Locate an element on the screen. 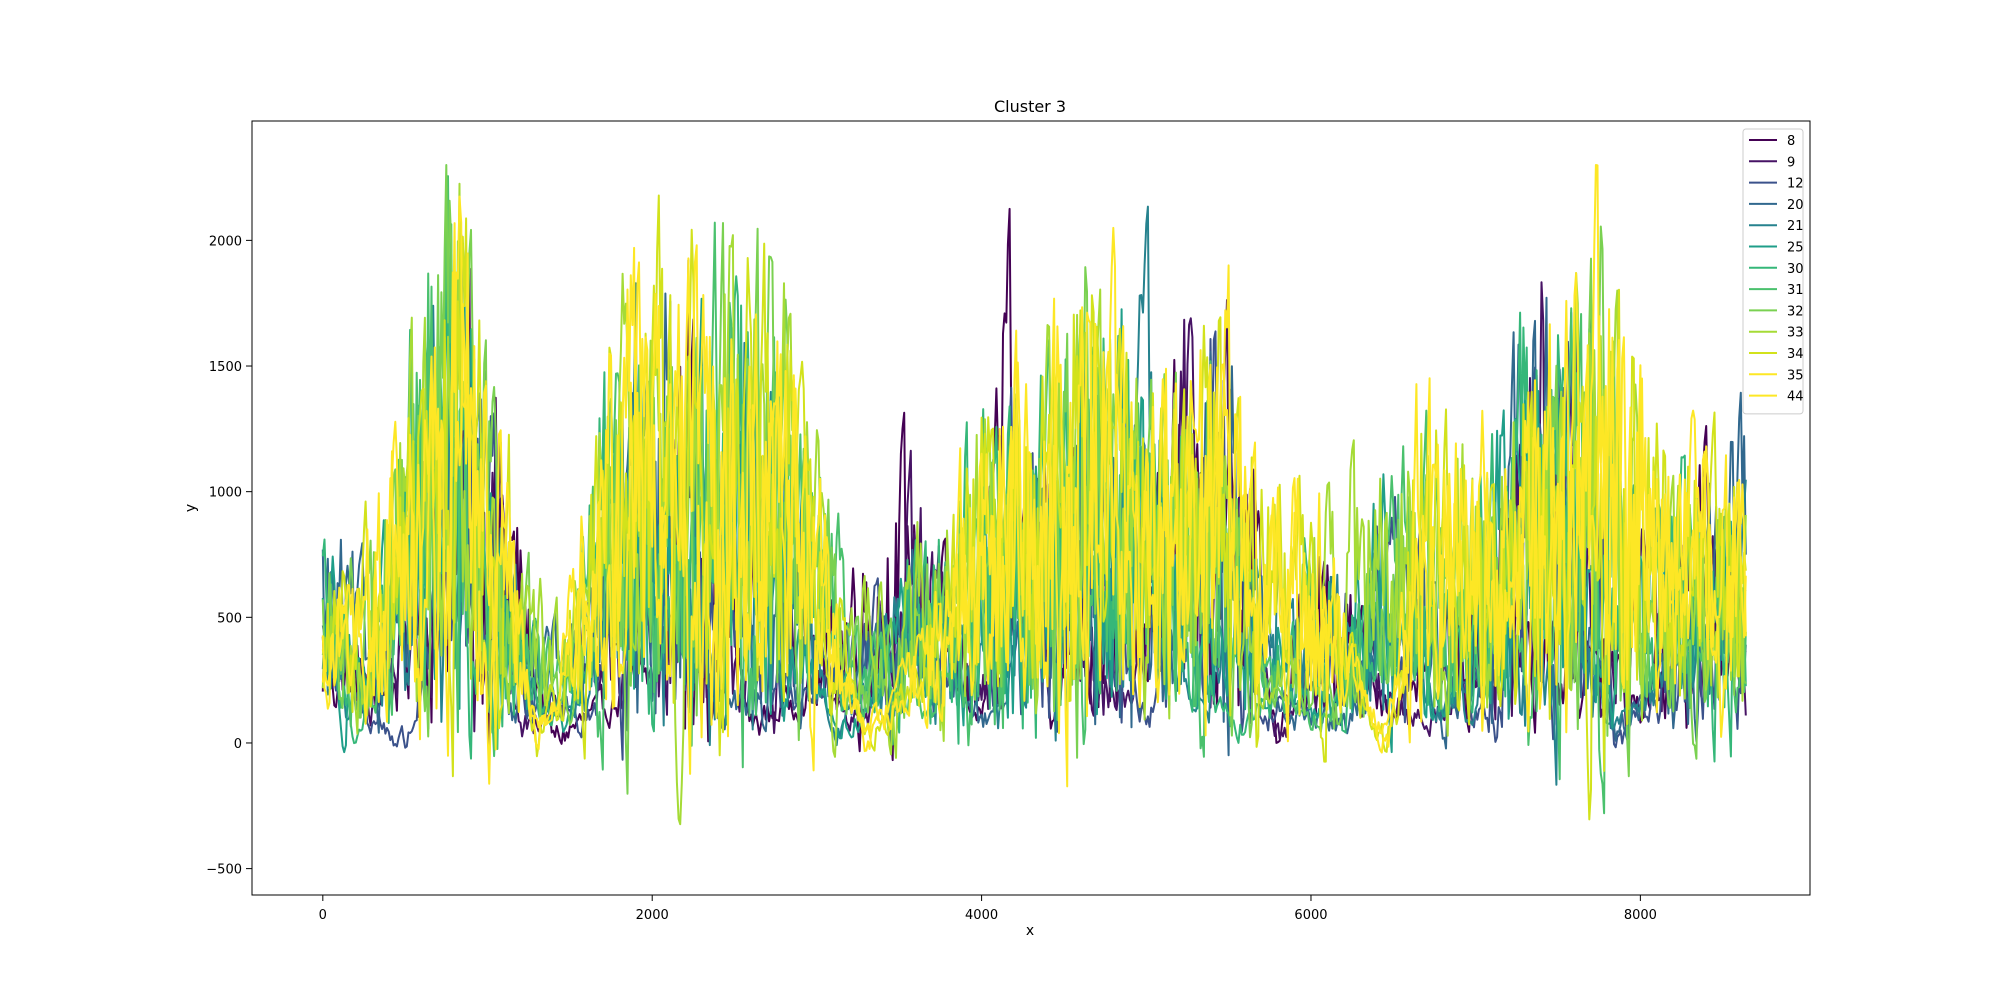  y-axis-label: y is located at coordinates (191, 508).